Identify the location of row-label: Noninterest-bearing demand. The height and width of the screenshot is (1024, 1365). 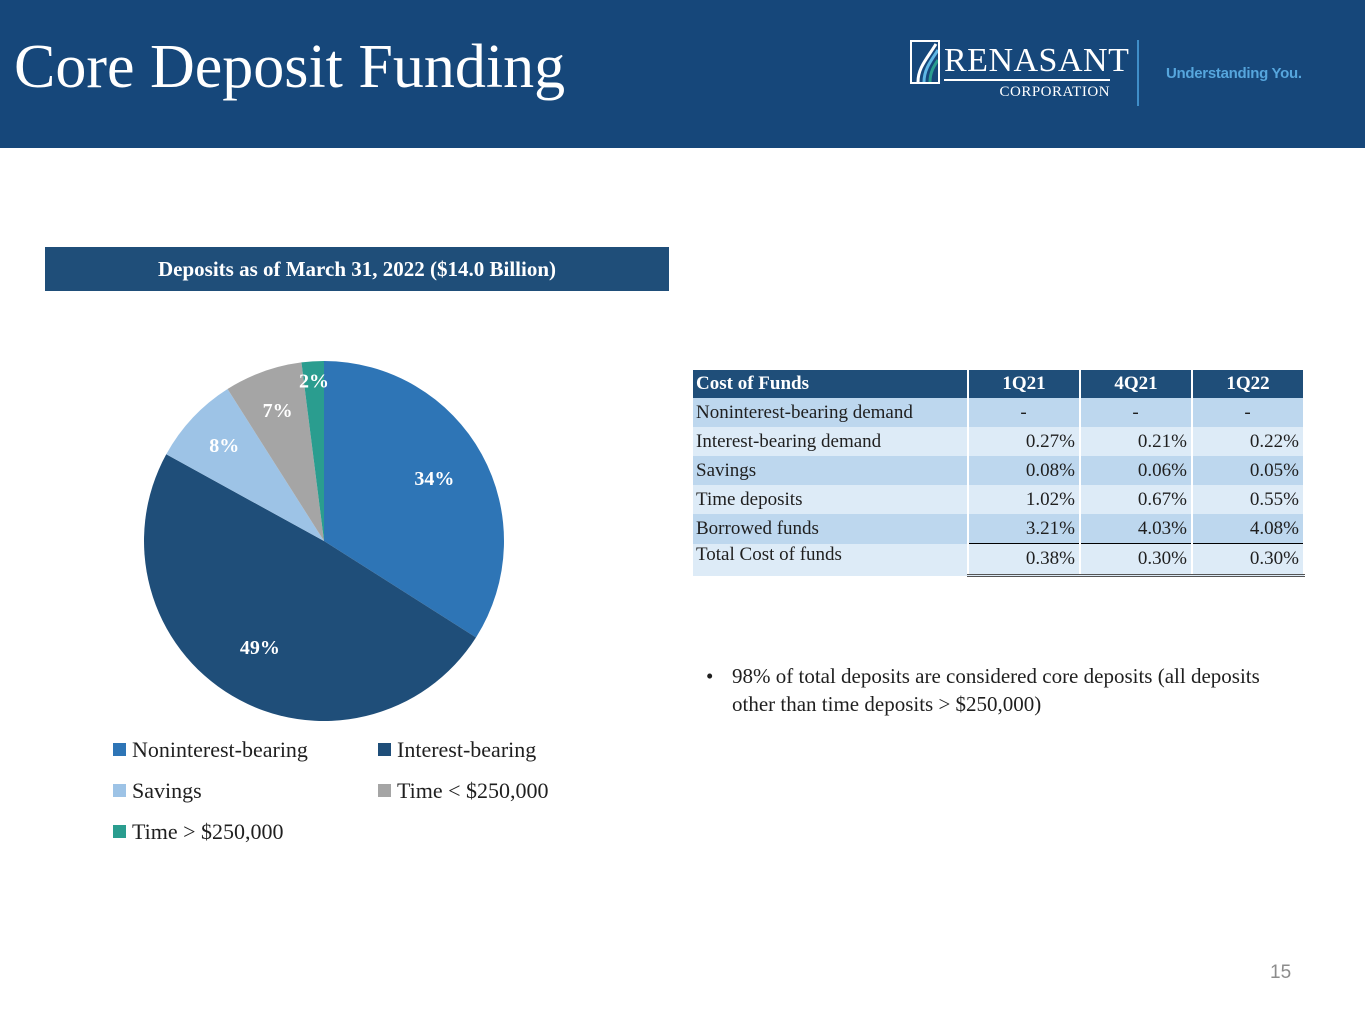
(831, 412).